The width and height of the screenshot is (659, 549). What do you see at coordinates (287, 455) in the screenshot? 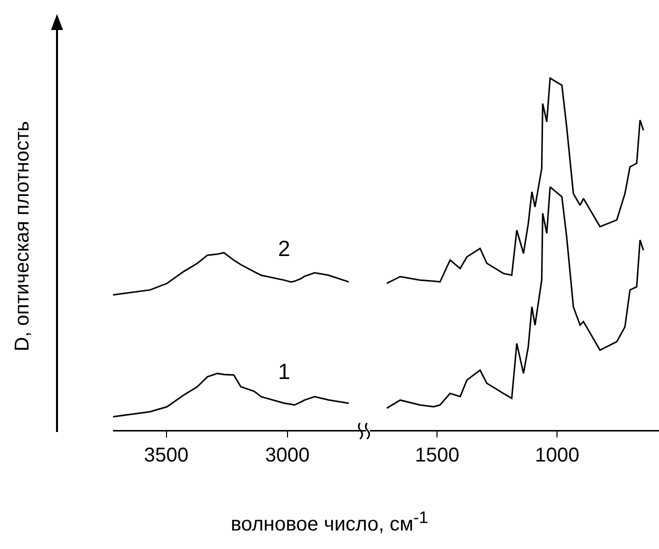
I see `x-tick-label: 3000` at bounding box center [287, 455].